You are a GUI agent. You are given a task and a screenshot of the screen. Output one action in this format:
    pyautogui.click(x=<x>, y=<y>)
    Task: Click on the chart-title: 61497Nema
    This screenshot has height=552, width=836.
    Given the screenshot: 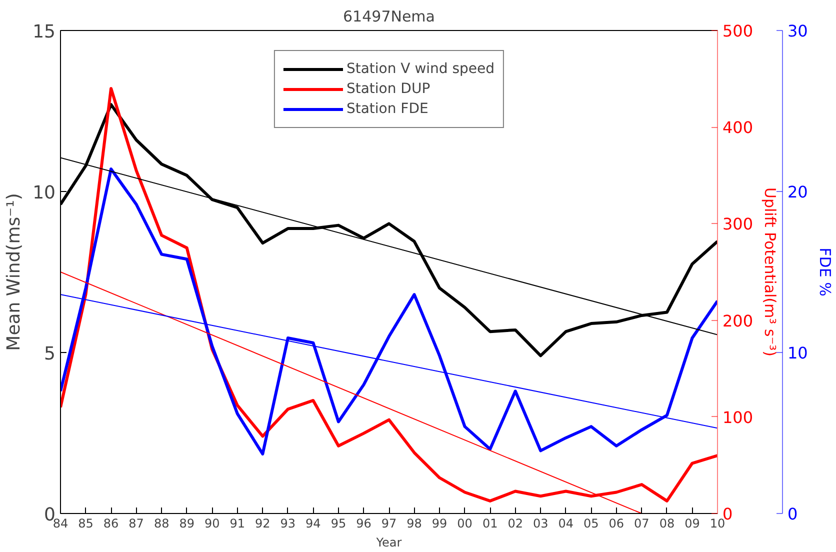 What is the action you would take?
    pyautogui.click(x=389, y=17)
    